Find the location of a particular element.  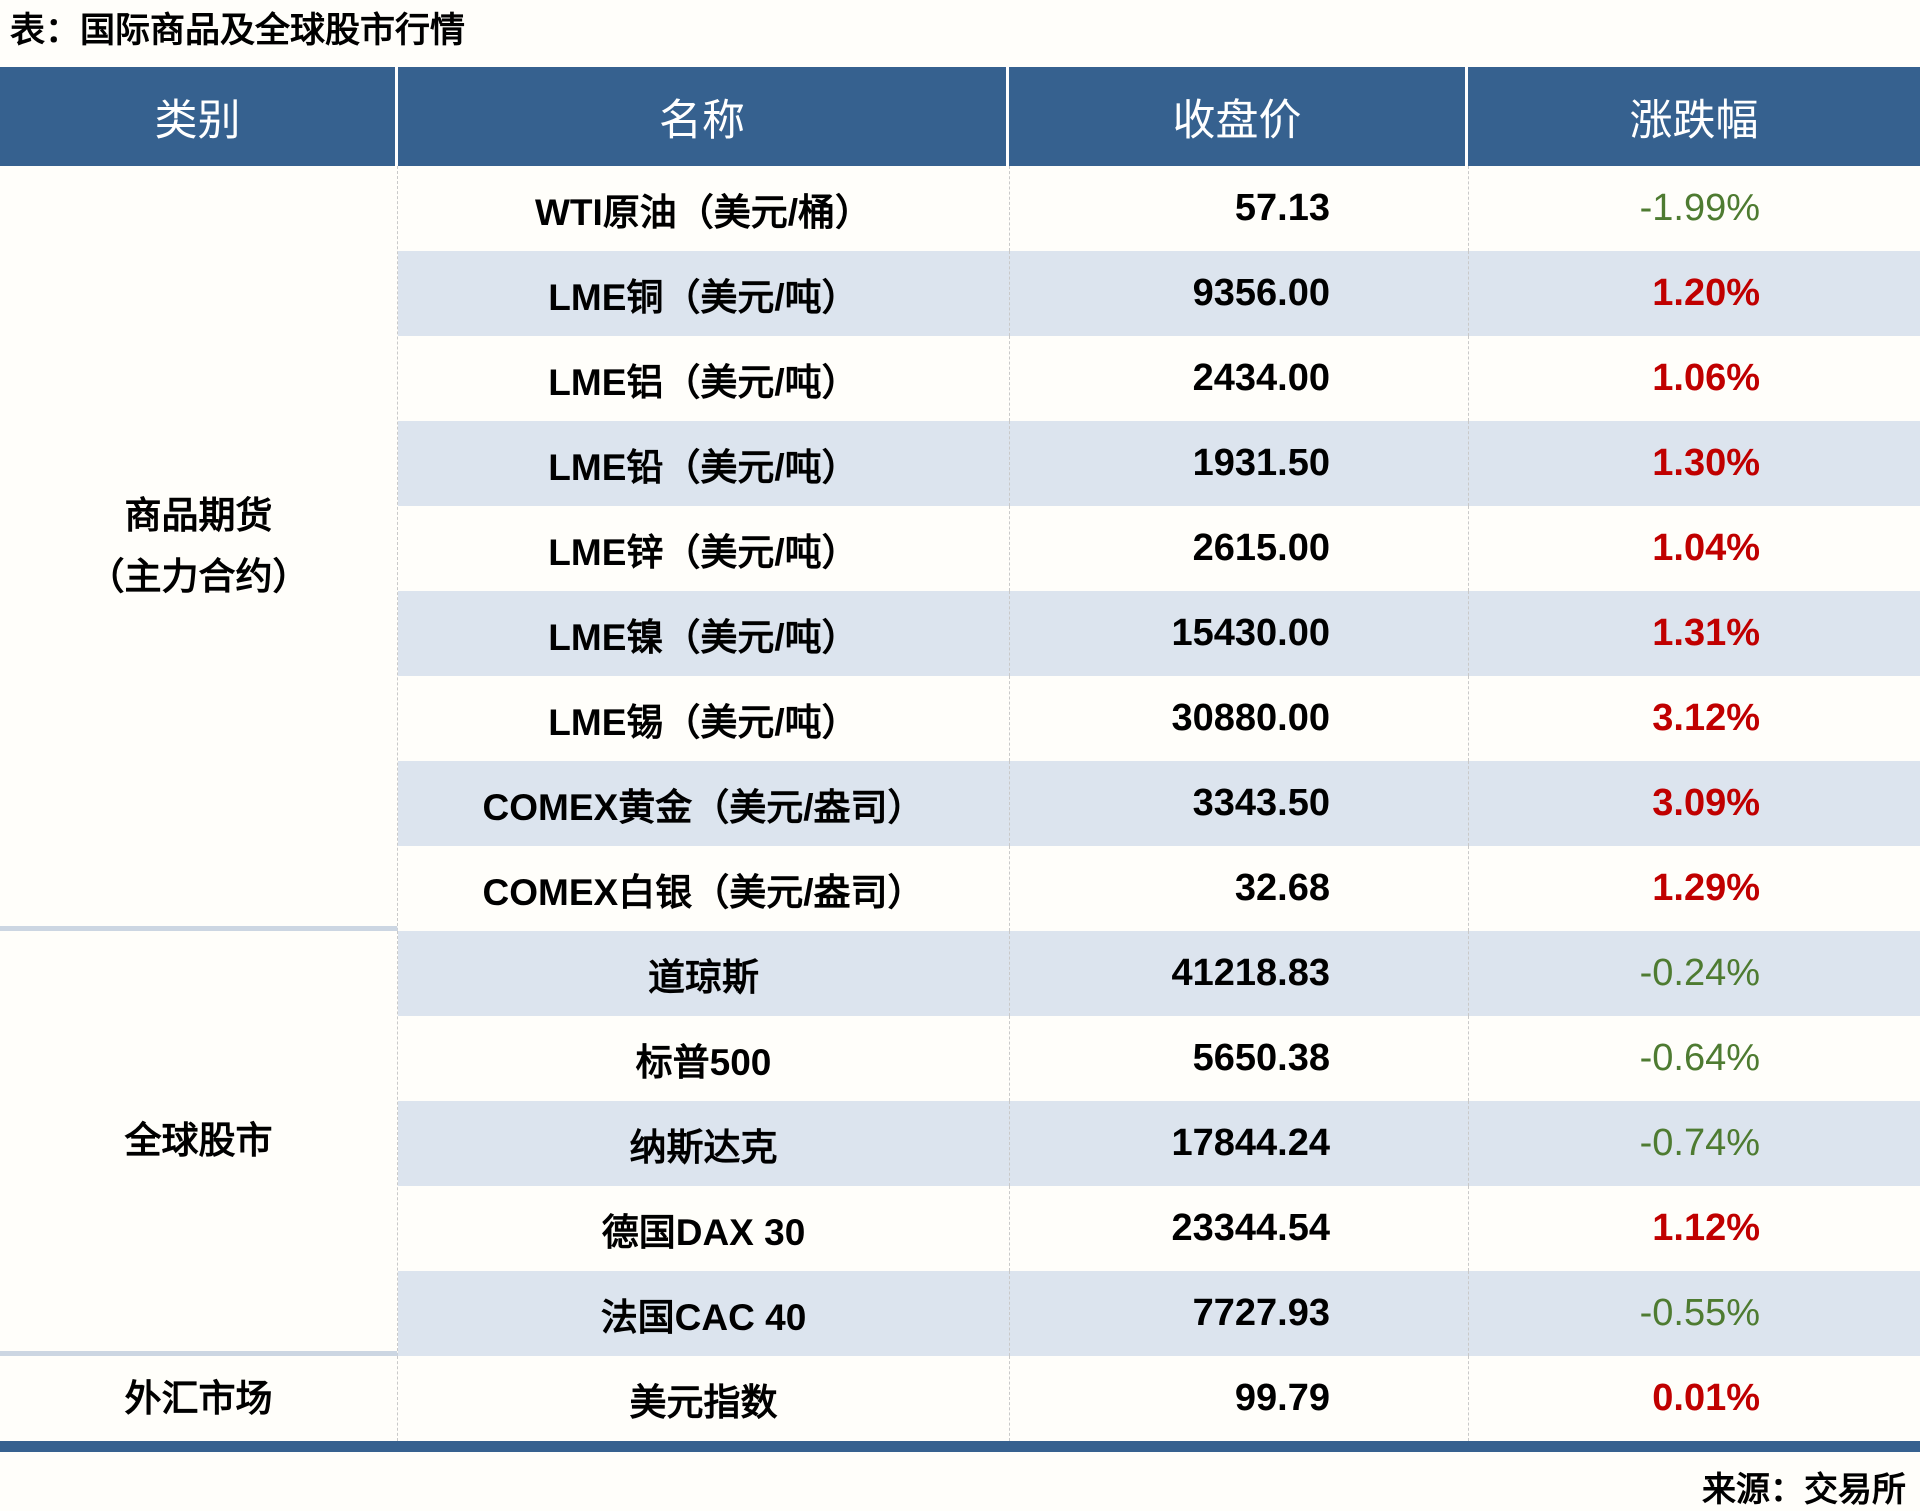

header-category: 类别 is located at coordinates (199, 116).